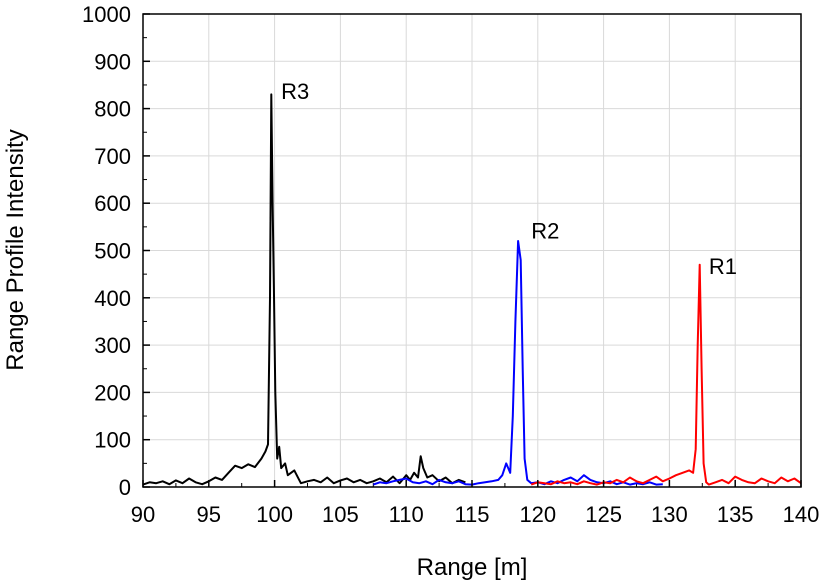  I want to click on y-tick-label: 100, so click(112, 440).